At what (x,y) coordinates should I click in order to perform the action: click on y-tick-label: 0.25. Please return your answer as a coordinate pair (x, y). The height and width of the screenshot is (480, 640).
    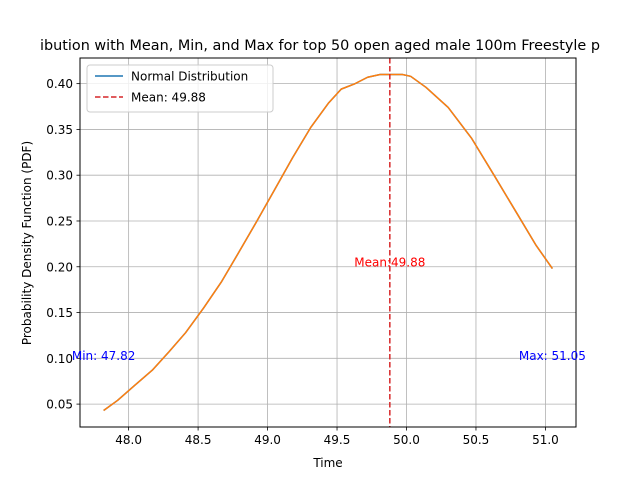
    Looking at the image, I should click on (59, 221).